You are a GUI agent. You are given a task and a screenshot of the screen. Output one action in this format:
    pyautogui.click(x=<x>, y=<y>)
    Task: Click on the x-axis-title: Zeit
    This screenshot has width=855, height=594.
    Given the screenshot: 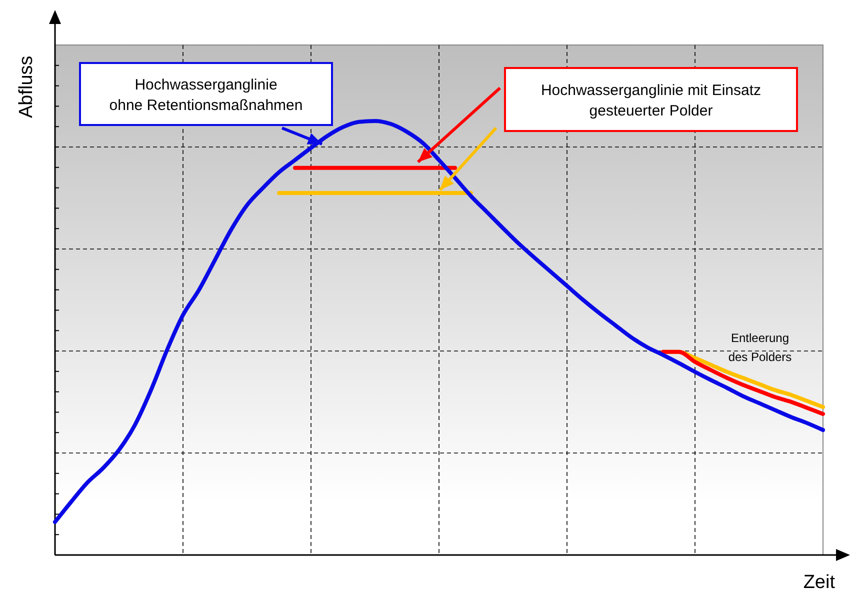 What is the action you would take?
    pyautogui.click(x=819, y=582)
    